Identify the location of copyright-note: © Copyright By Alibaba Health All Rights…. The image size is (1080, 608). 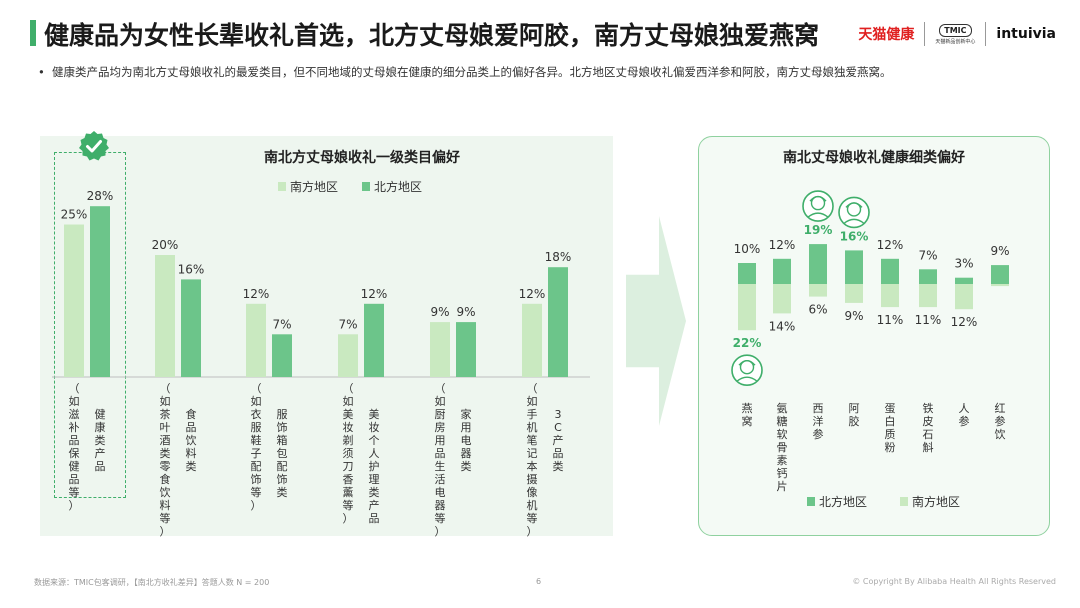
(954, 581).